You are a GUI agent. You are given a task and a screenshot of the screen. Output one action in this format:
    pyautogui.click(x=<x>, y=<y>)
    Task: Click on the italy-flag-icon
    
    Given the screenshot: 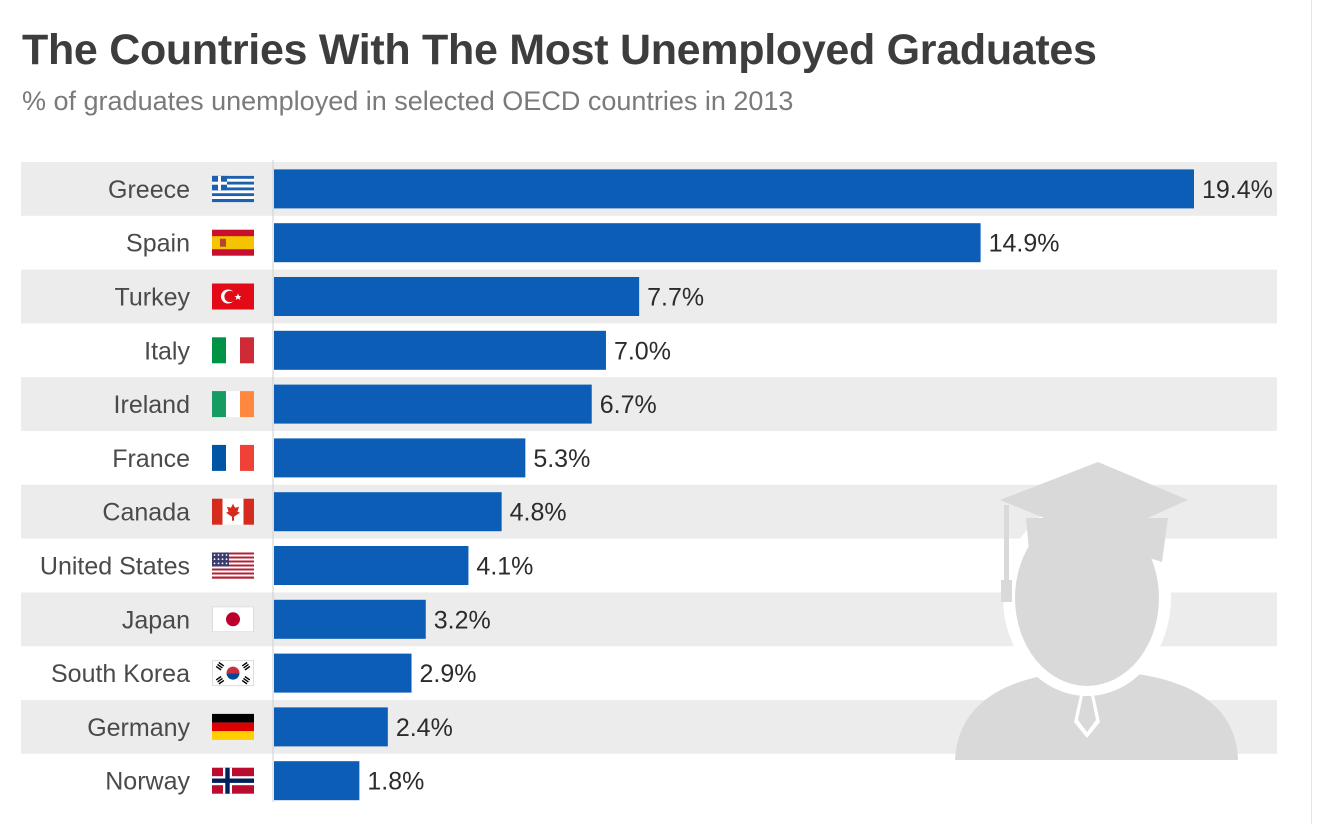 What is the action you would take?
    pyautogui.click(x=233, y=350)
    